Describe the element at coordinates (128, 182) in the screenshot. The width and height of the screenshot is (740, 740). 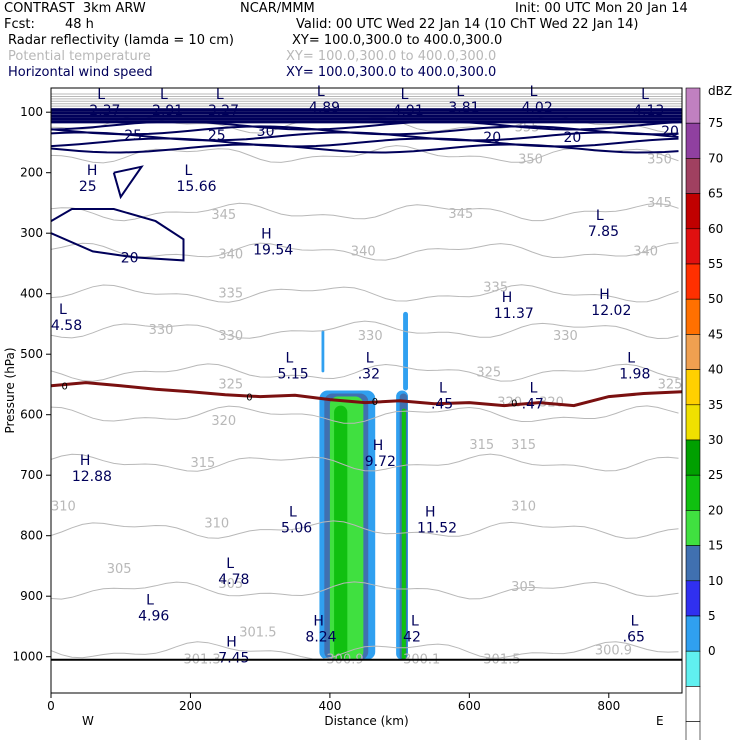
I see `wind-contour-loop` at that location.